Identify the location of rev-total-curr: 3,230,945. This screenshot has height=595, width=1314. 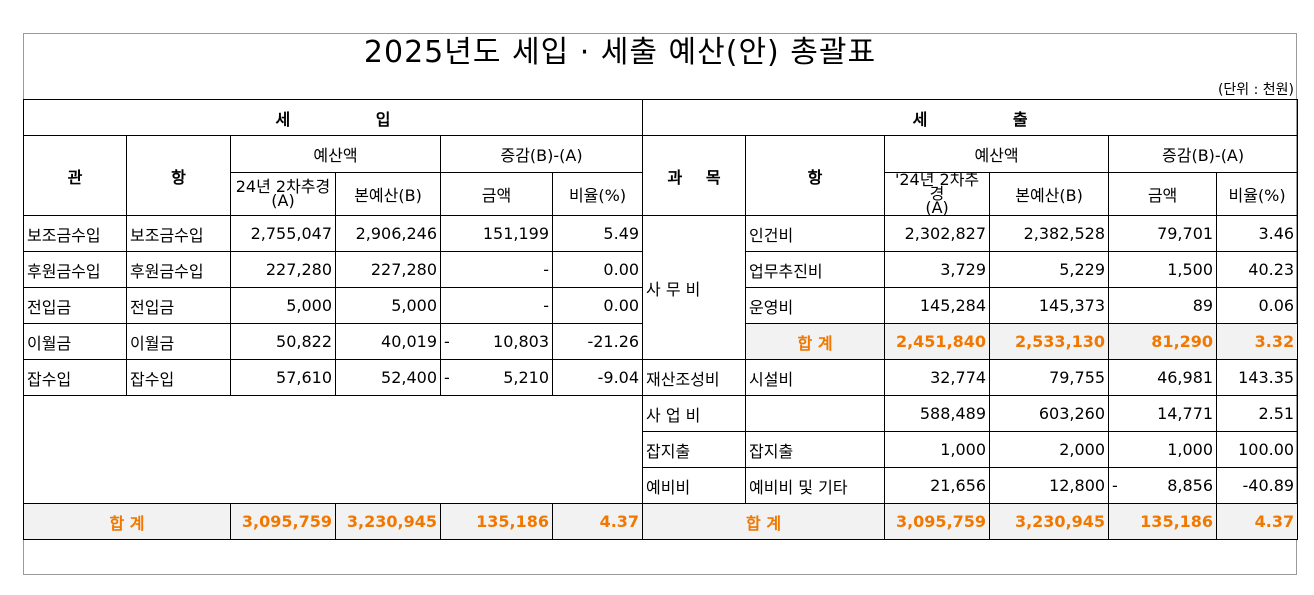
(388, 521).